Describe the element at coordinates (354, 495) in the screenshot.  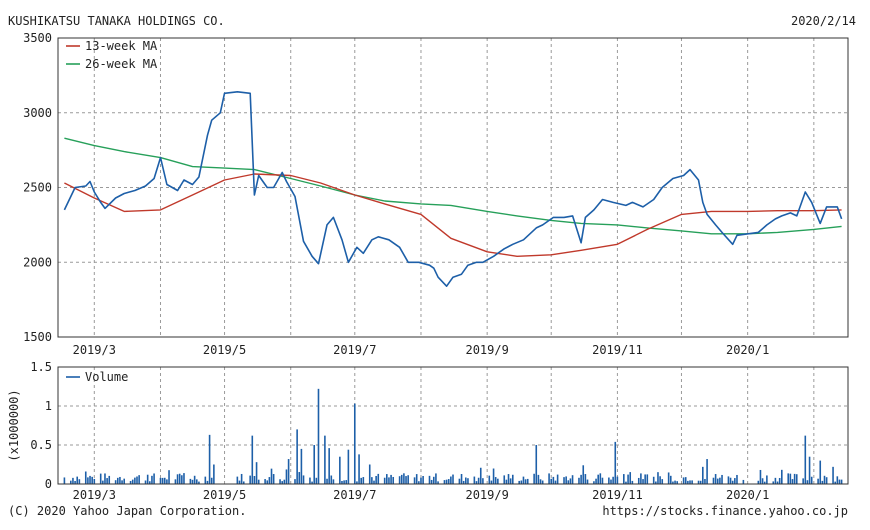
I see `volume-x-tick-label: 2019/7` at that location.